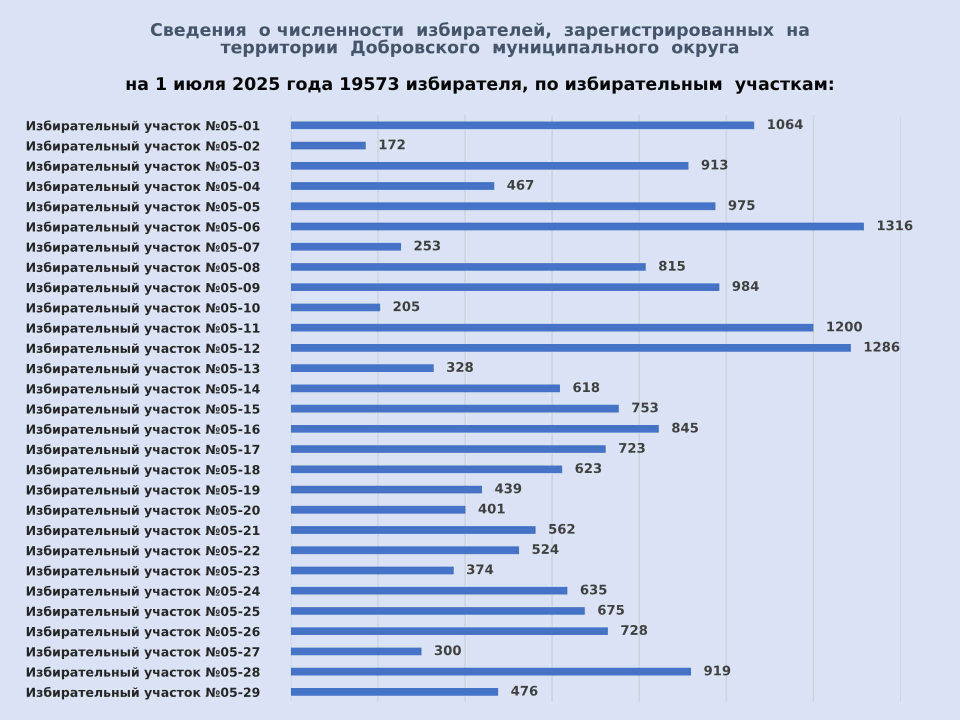 The width and height of the screenshot is (960, 720). What do you see at coordinates (143, 187) in the screenshot?
I see `y-tick-label: Избирательный участок №05-04` at bounding box center [143, 187].